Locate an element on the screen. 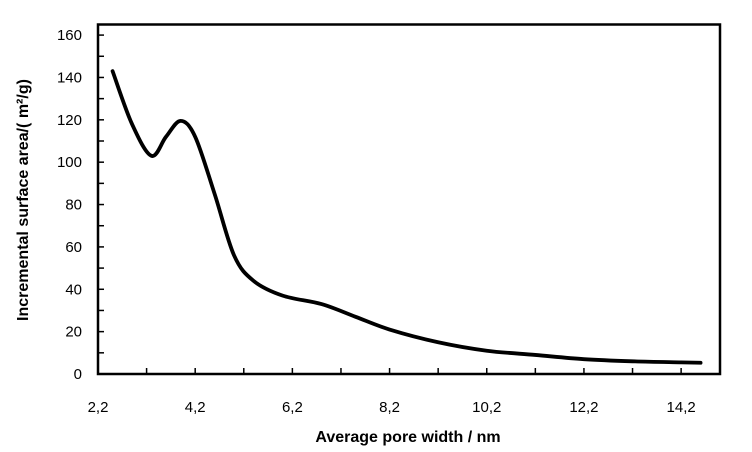 Image resolution: width=752 pixels, height=452 pixels. y-tick-label: 40 is located at coordinates (73, 289).